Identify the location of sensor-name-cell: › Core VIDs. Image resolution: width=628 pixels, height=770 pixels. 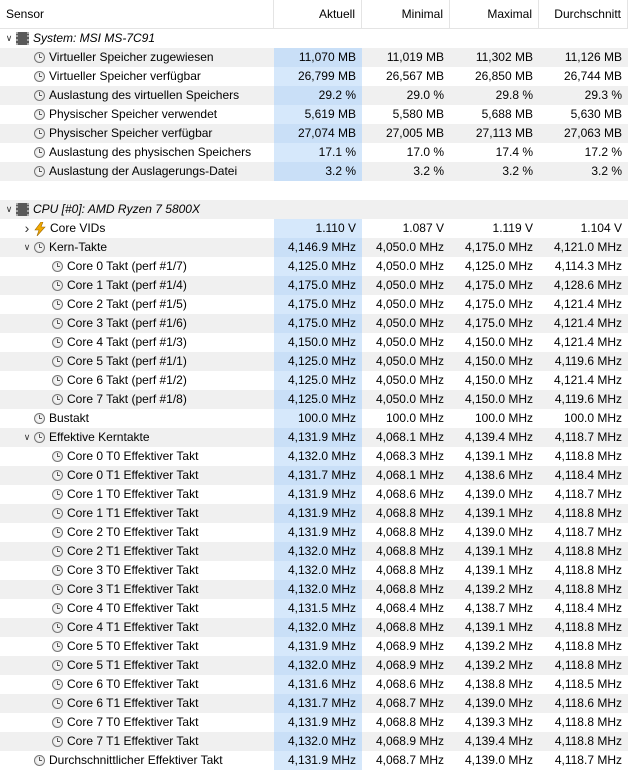
(137, 228).